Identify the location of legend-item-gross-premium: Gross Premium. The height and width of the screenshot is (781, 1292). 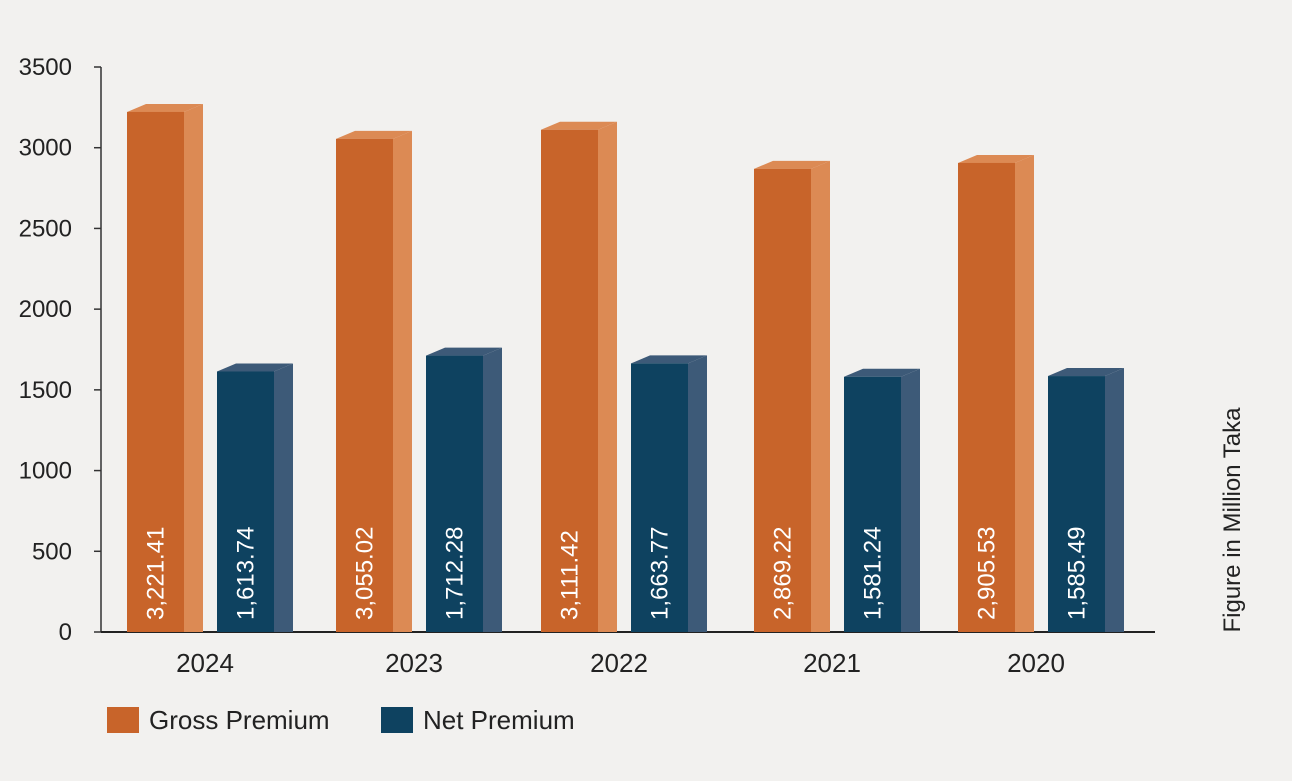
(218, 720).